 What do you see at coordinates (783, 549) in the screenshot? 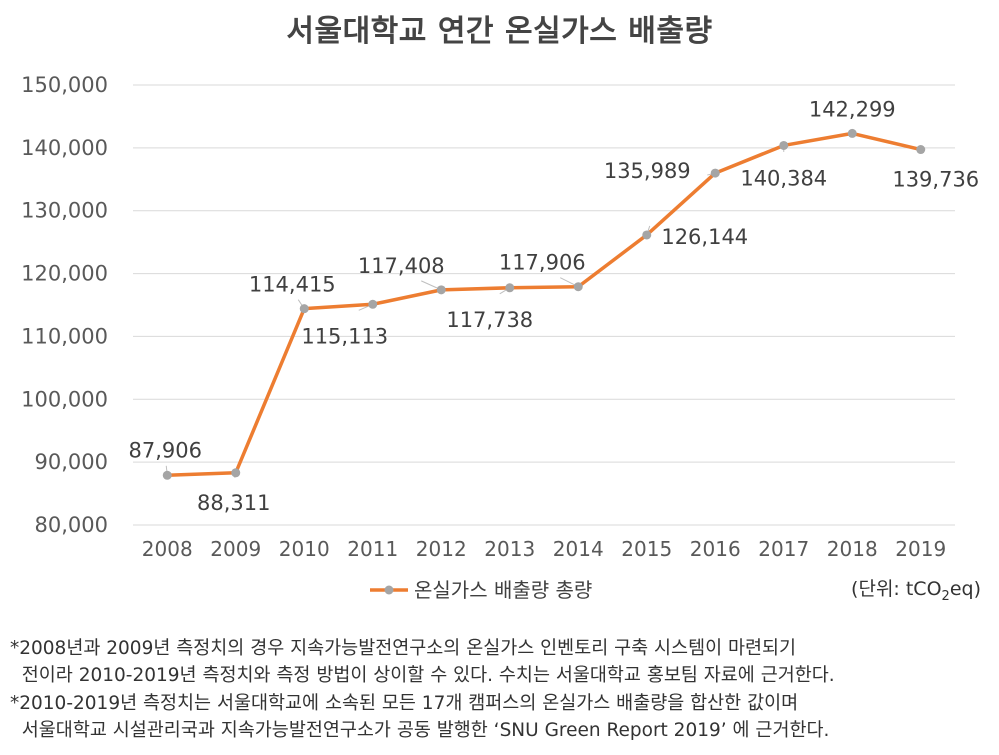
I see `x-tick-label: 2017` at bounding box center [783, 549].